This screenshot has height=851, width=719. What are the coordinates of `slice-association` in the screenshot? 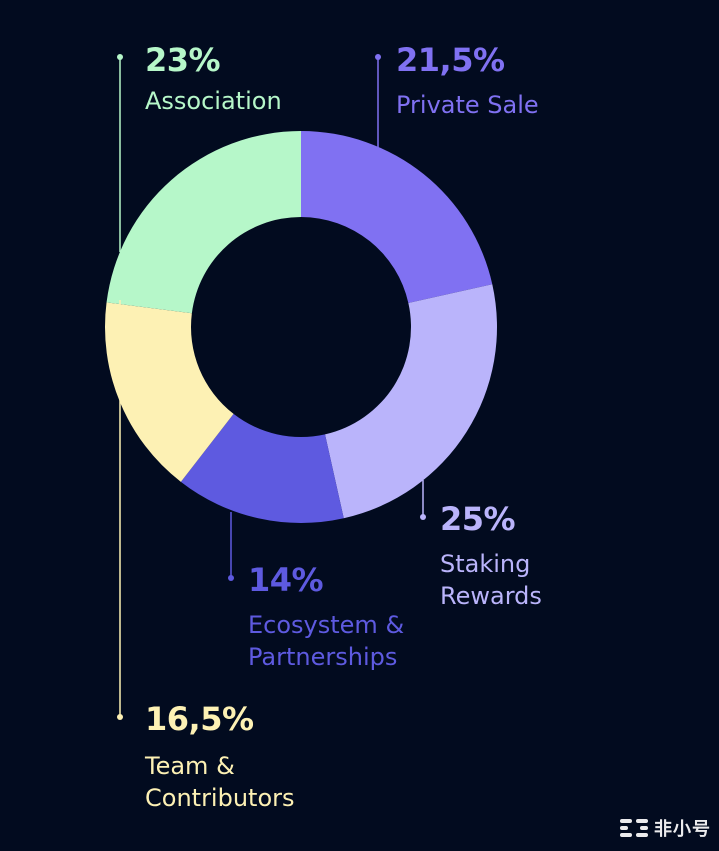 It's located at (203, 222).